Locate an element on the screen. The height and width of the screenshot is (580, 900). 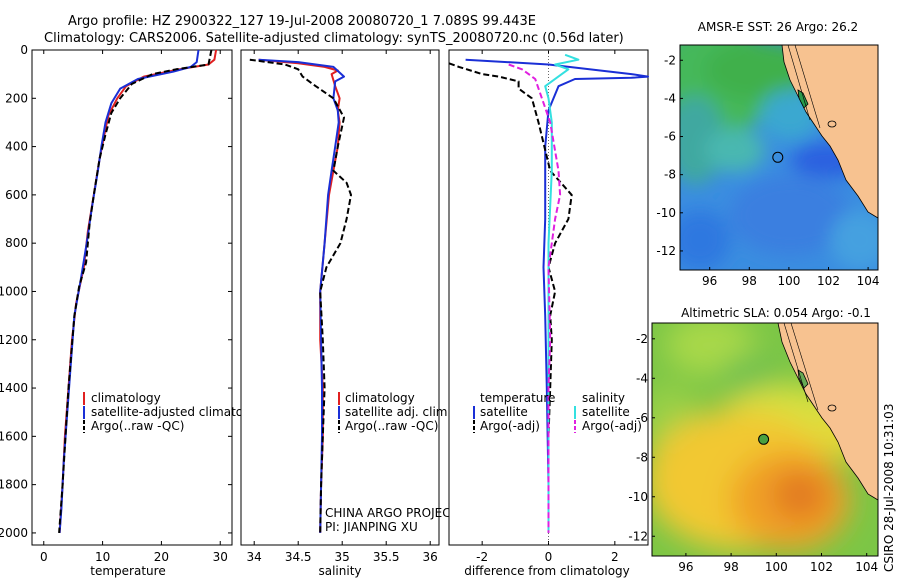
x-tick-label: 2 is located at coordinates (615, 557).